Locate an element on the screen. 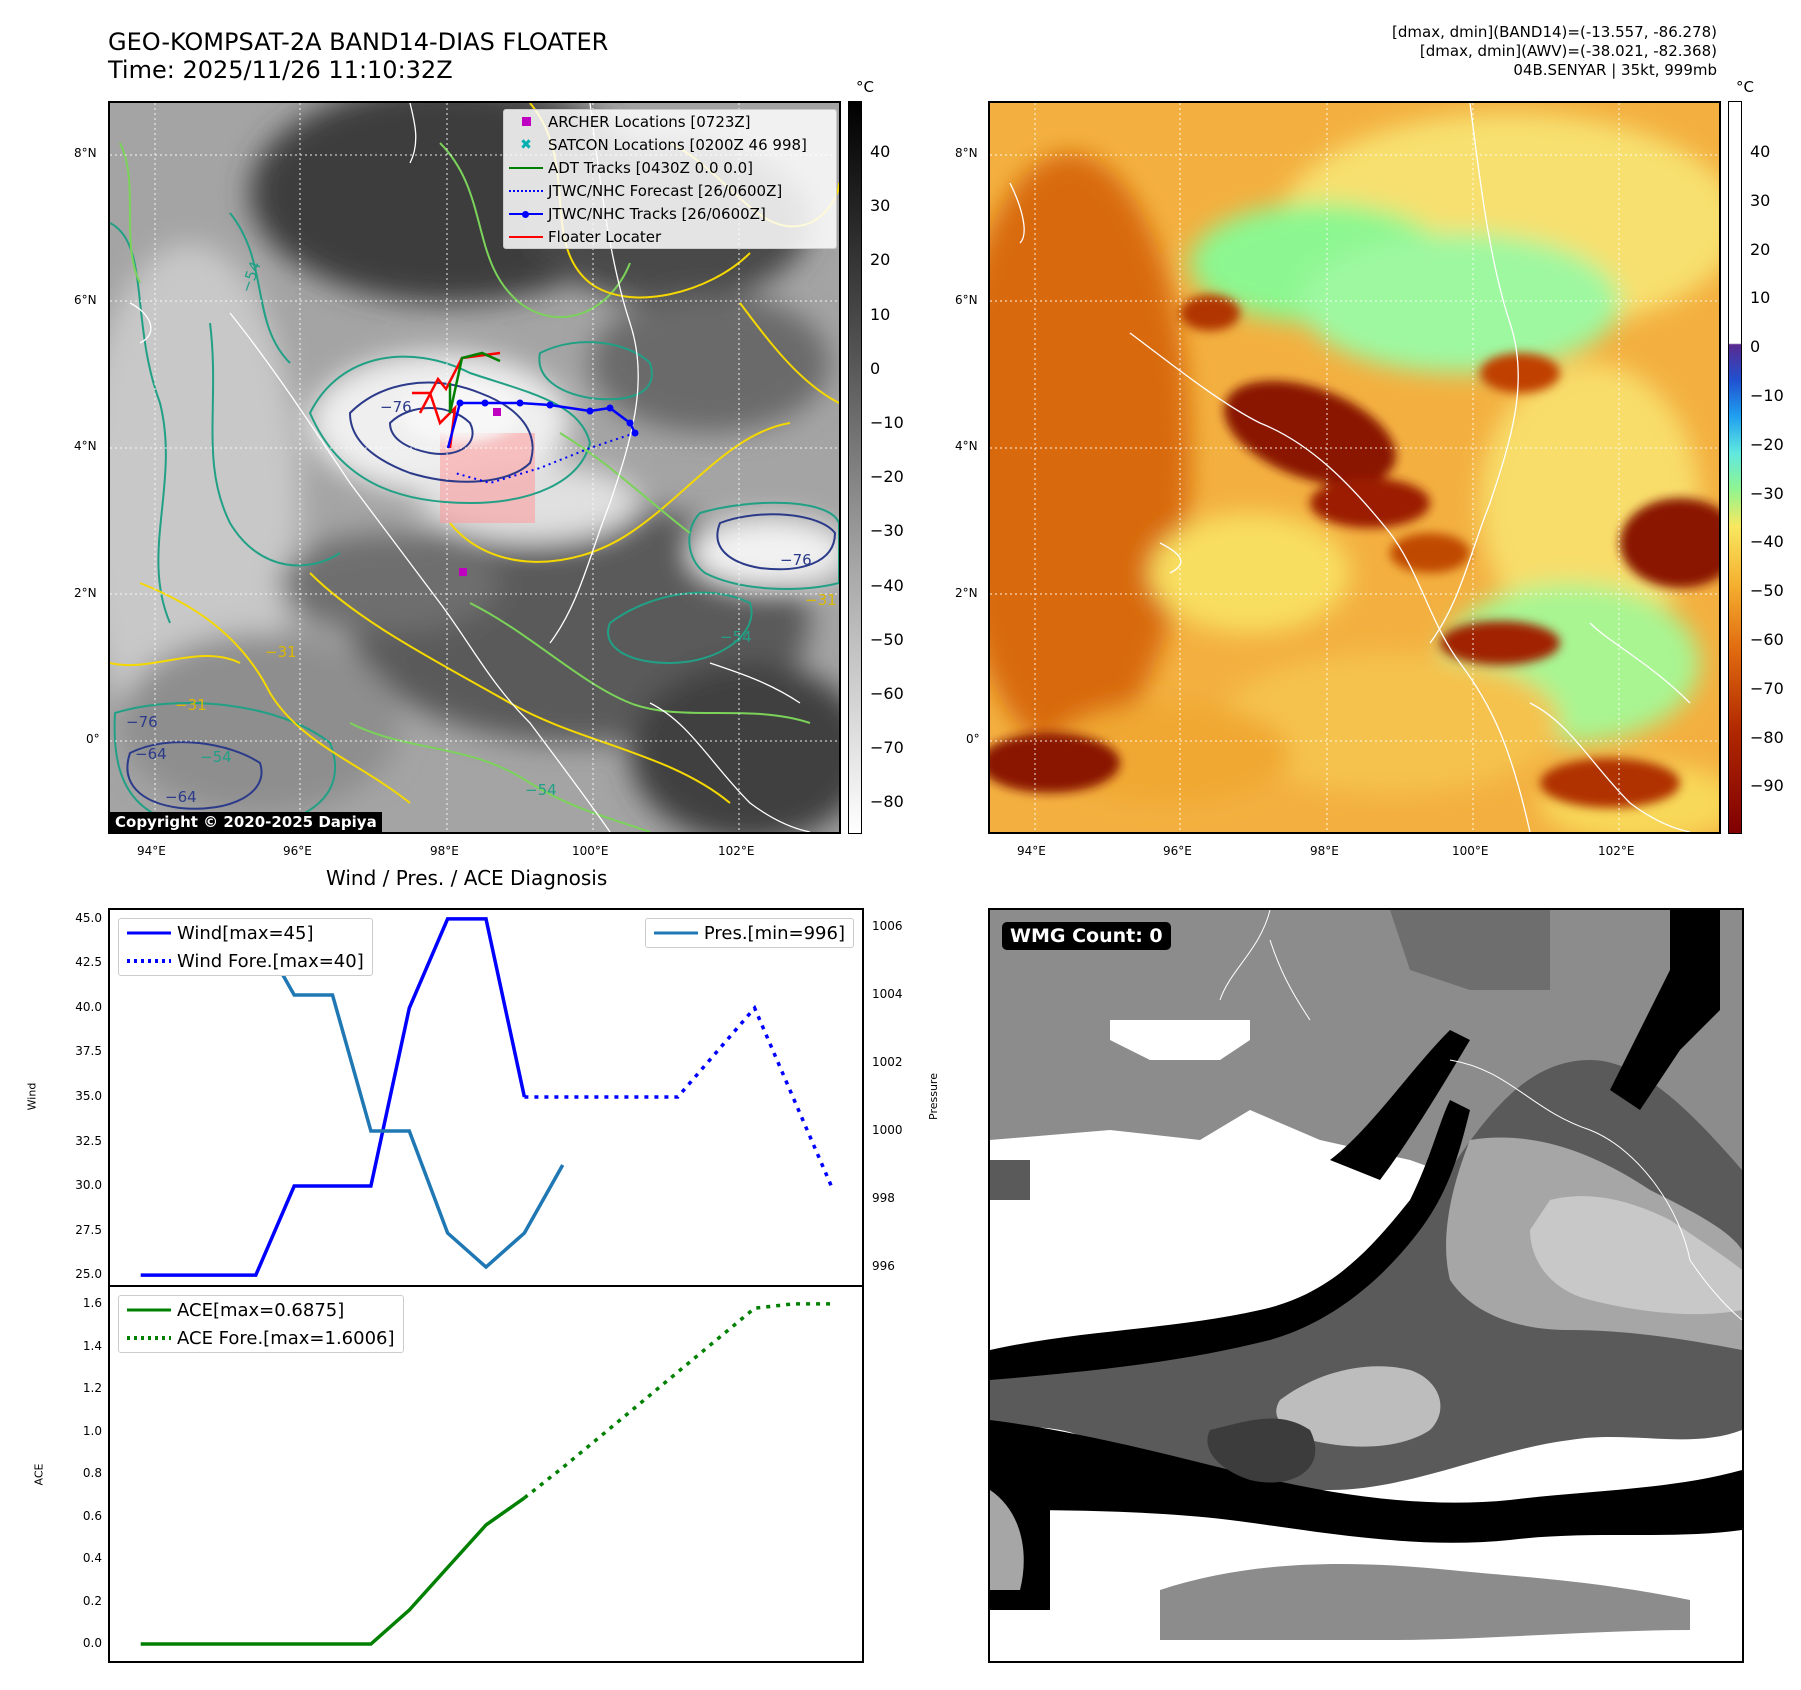 The height and width of the screenshot is (1690, 1801). pressure-tick: 1004 is located at coordinates (887, 994).